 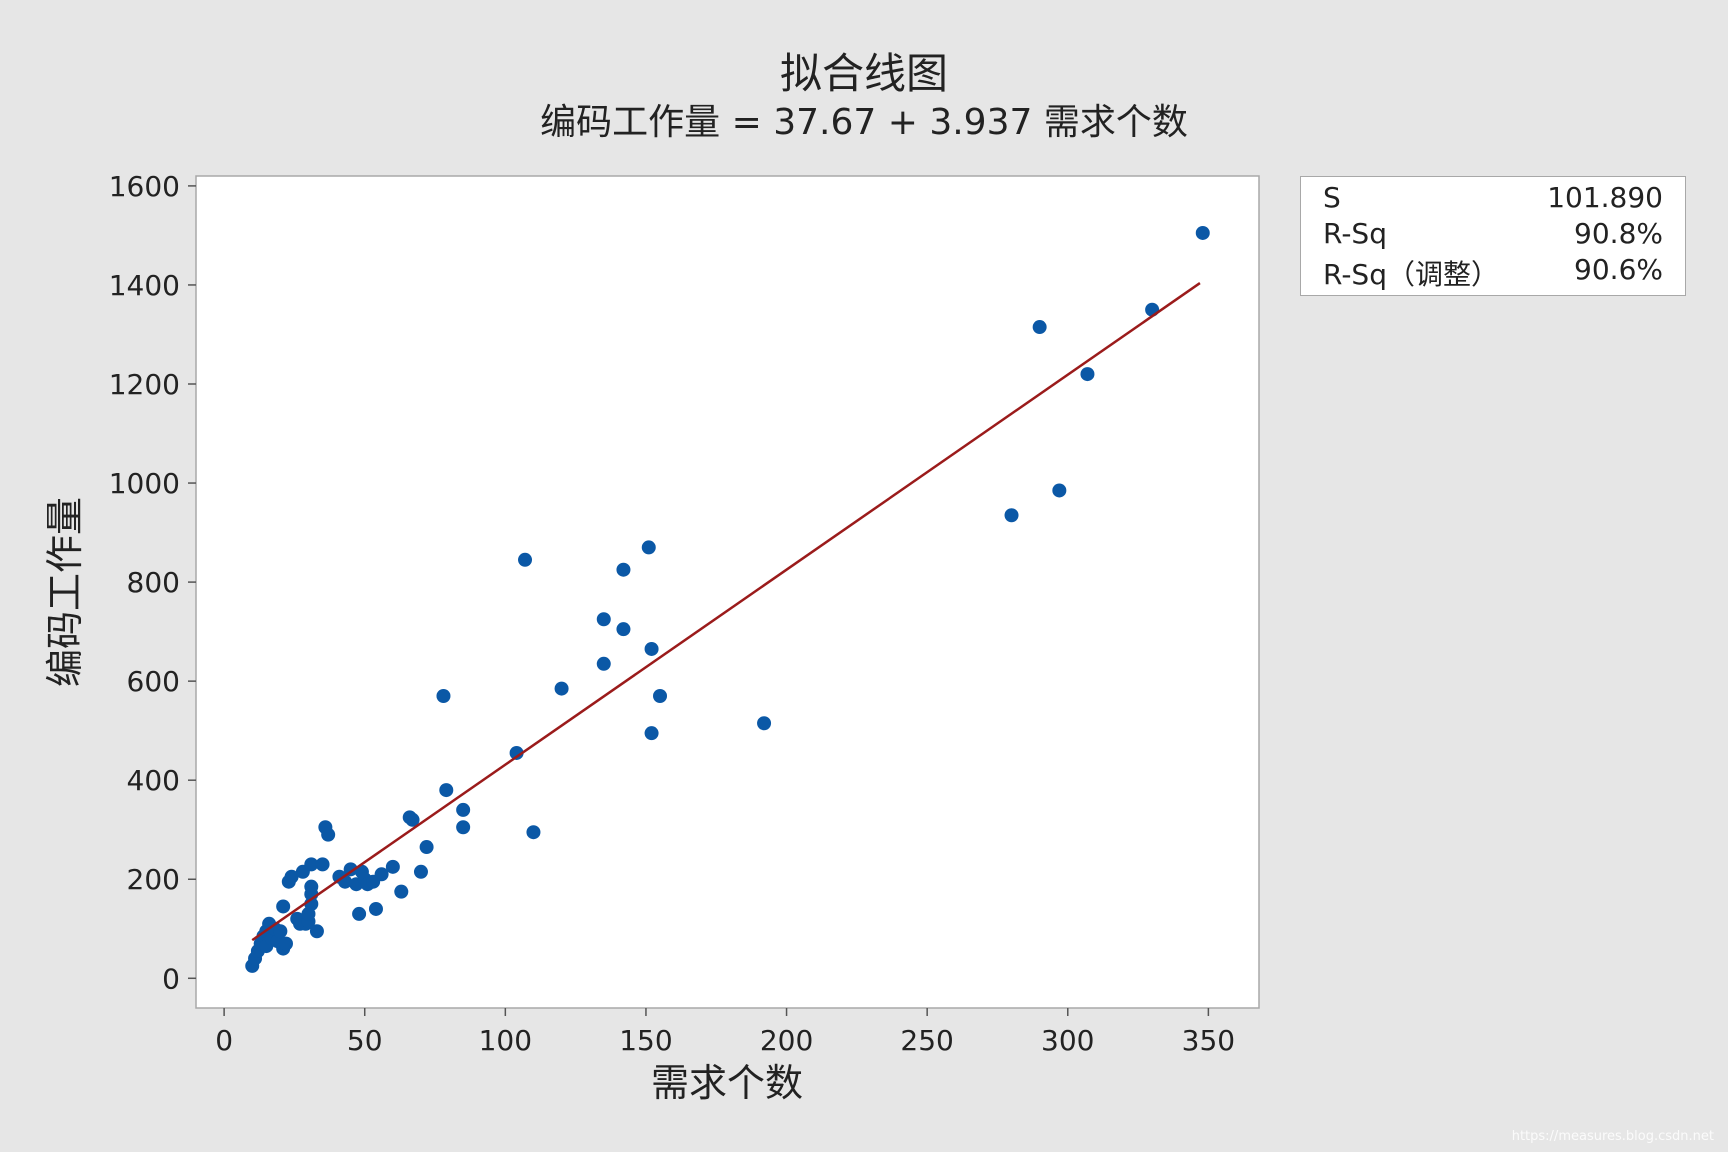 What do you see at coordinates (365, 1040) in the screenshot?
I see `x-tick-label: 50` at bounding box center [365, 1040].